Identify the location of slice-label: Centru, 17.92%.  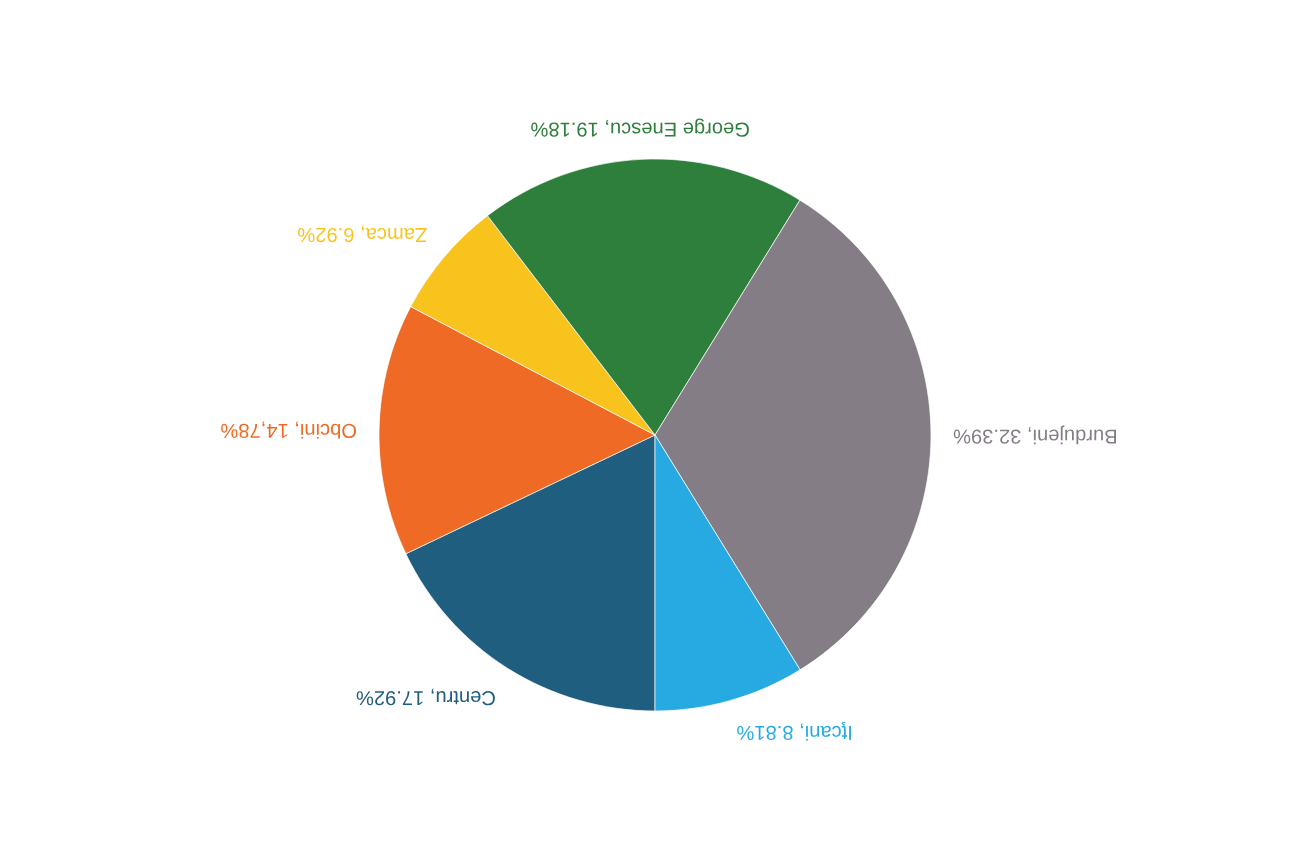
(425, 697).